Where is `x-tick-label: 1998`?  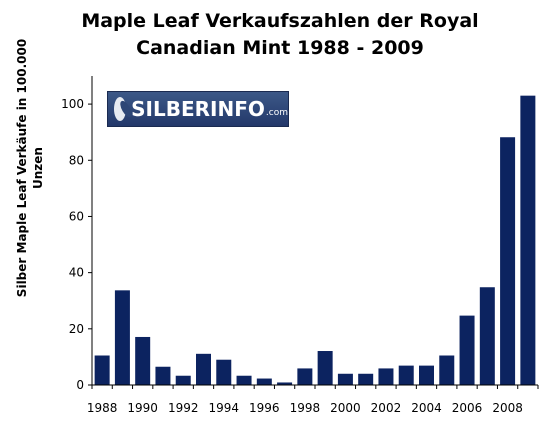
x-tick-label: 1998 is located at coordinates (305, 408).